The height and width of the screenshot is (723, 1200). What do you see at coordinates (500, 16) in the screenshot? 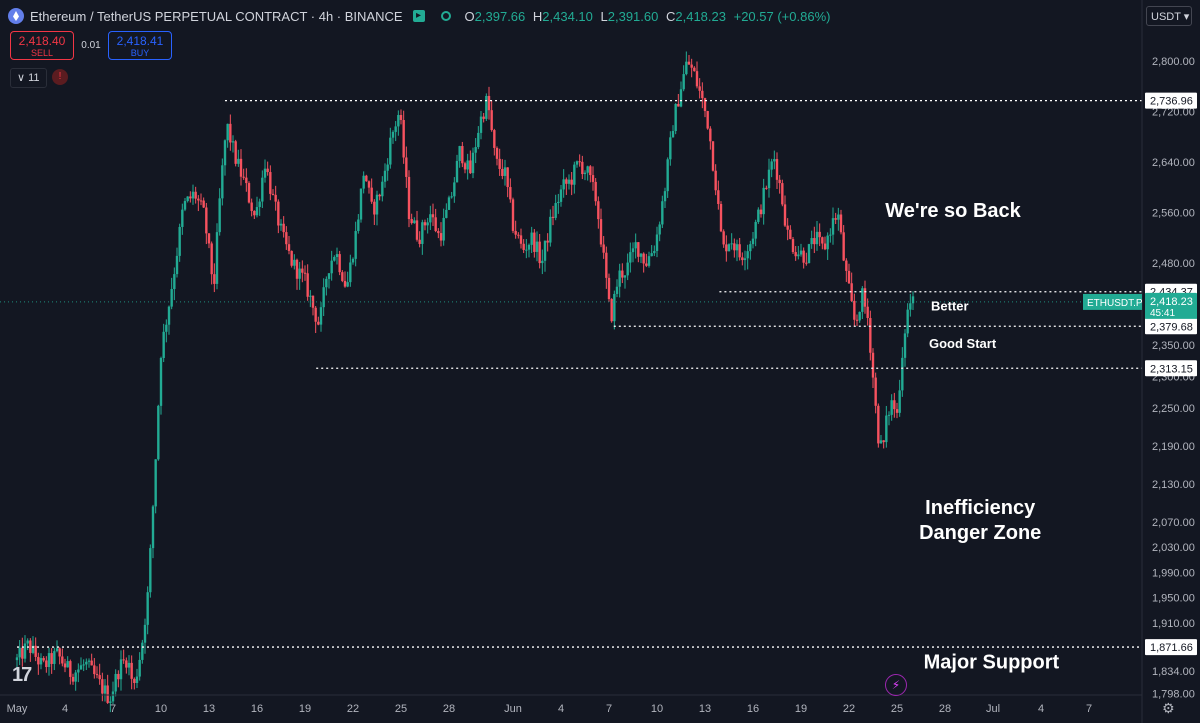
I see `open-value: 2,397.66` at bounding box center [500, 16].